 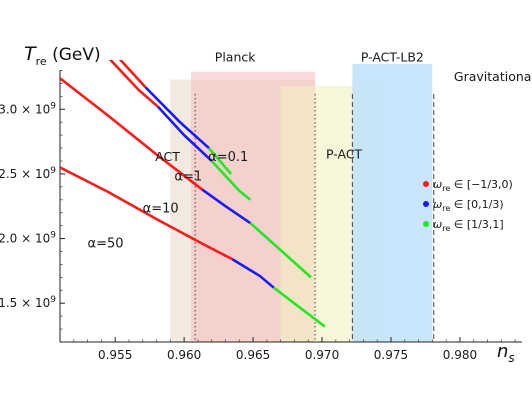 I want to click on x-axis-title: ns, so click(x=506, y=353).